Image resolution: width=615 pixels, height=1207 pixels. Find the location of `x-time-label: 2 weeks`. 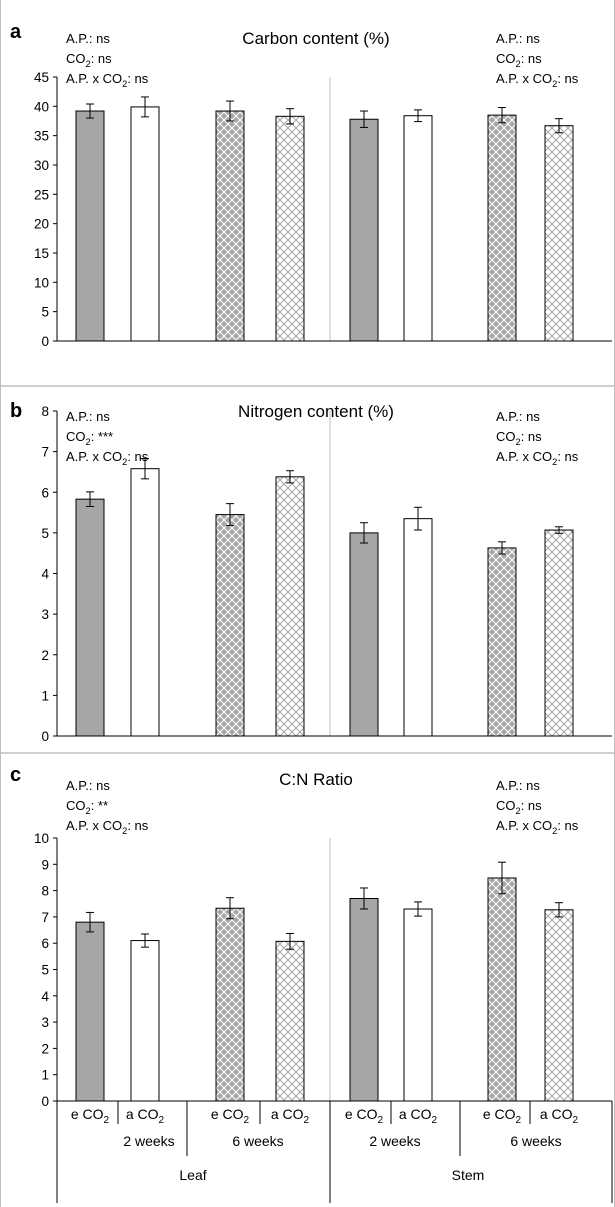

x-time-label: 2 weeks is located at coordinates (394, 1141).